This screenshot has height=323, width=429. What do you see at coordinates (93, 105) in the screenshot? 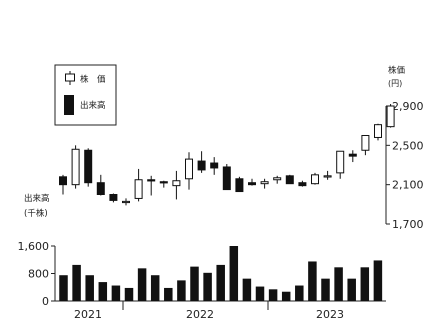
I see `legend-volume-label: 出来高` at bounding box center [93, 105].